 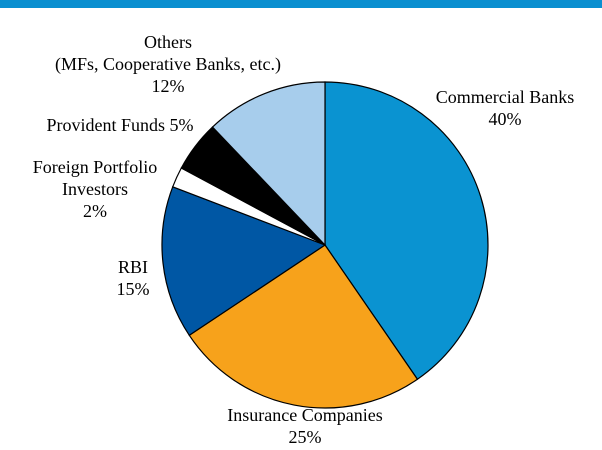 I want to click on value-label: 25%, so click(x=305, y=437).